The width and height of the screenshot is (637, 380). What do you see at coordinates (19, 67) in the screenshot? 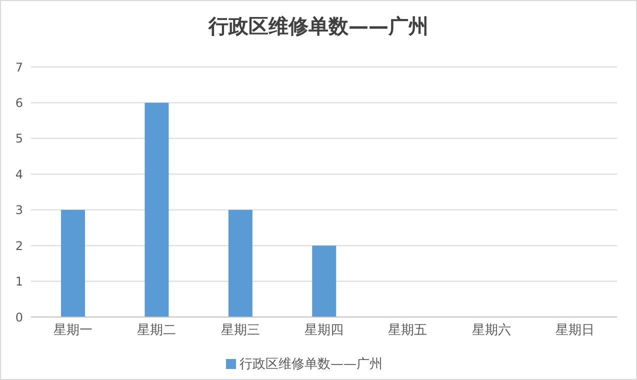
I see `y-tick-label: 7` at bounding box center [19, 67].